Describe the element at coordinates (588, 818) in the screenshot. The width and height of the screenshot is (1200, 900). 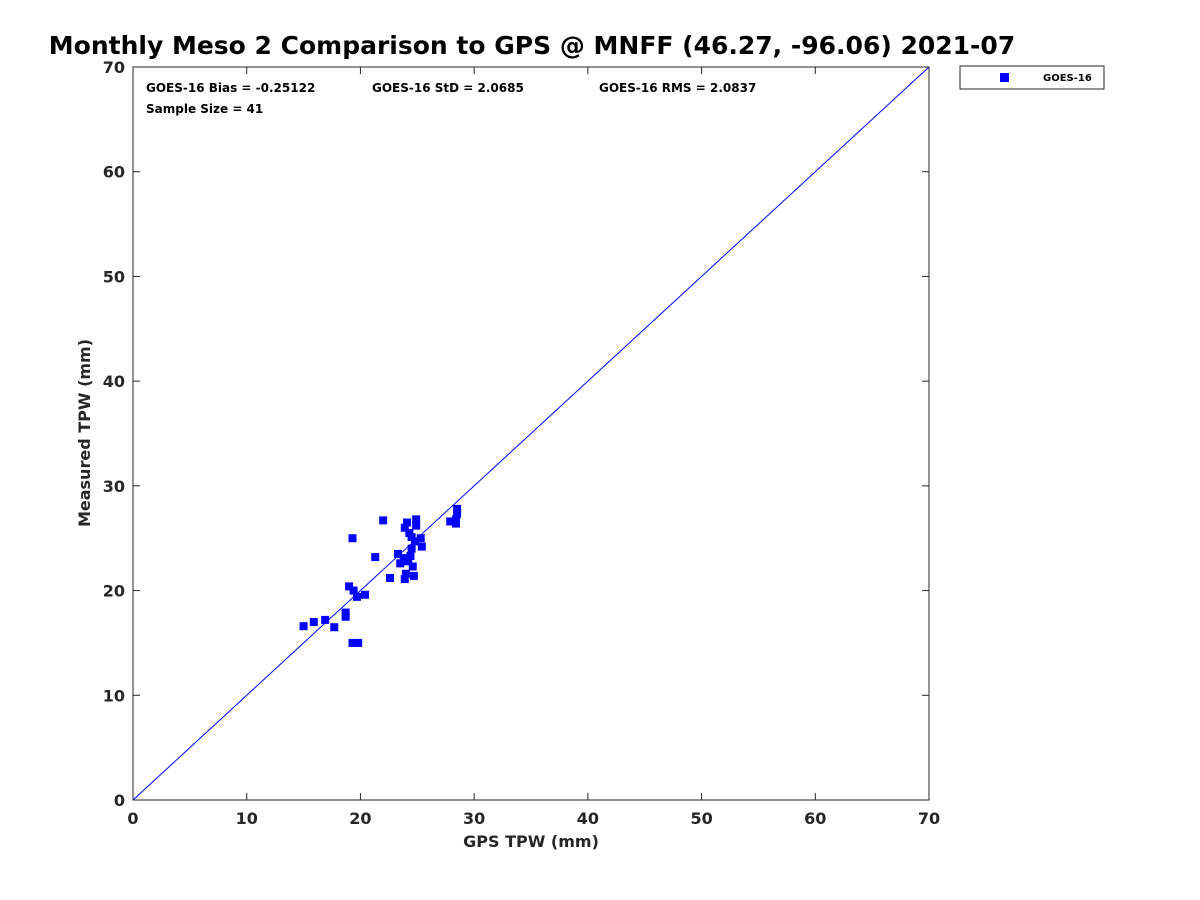
I see `x-tick-label: 40` at that location.